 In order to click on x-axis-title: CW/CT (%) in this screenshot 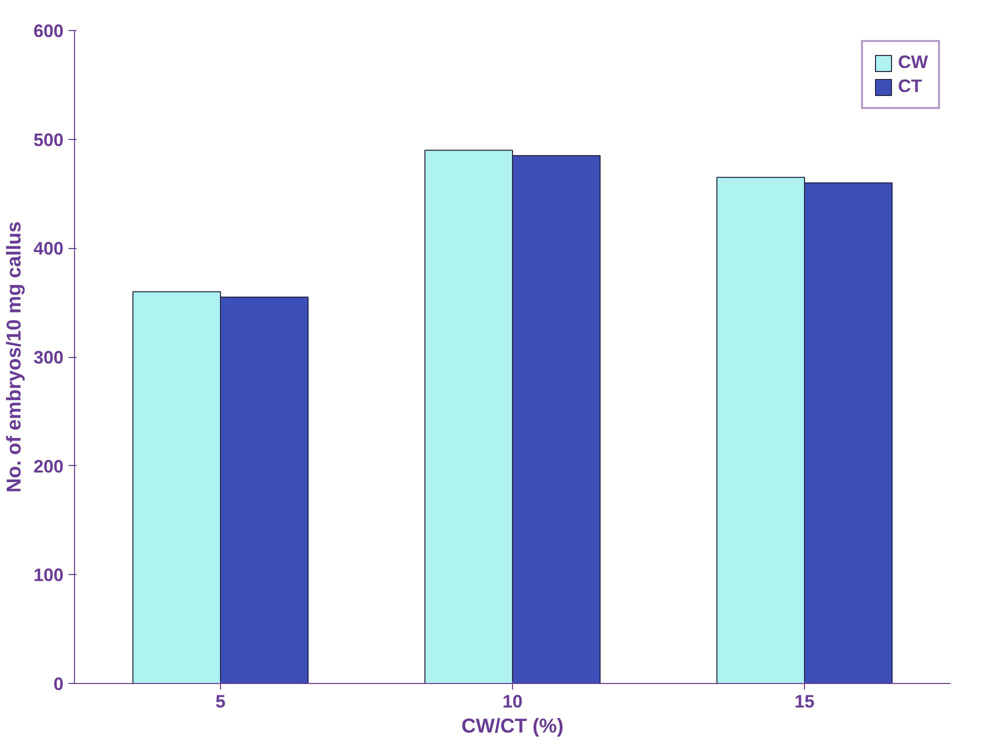, I will do `click(512, 727)`.